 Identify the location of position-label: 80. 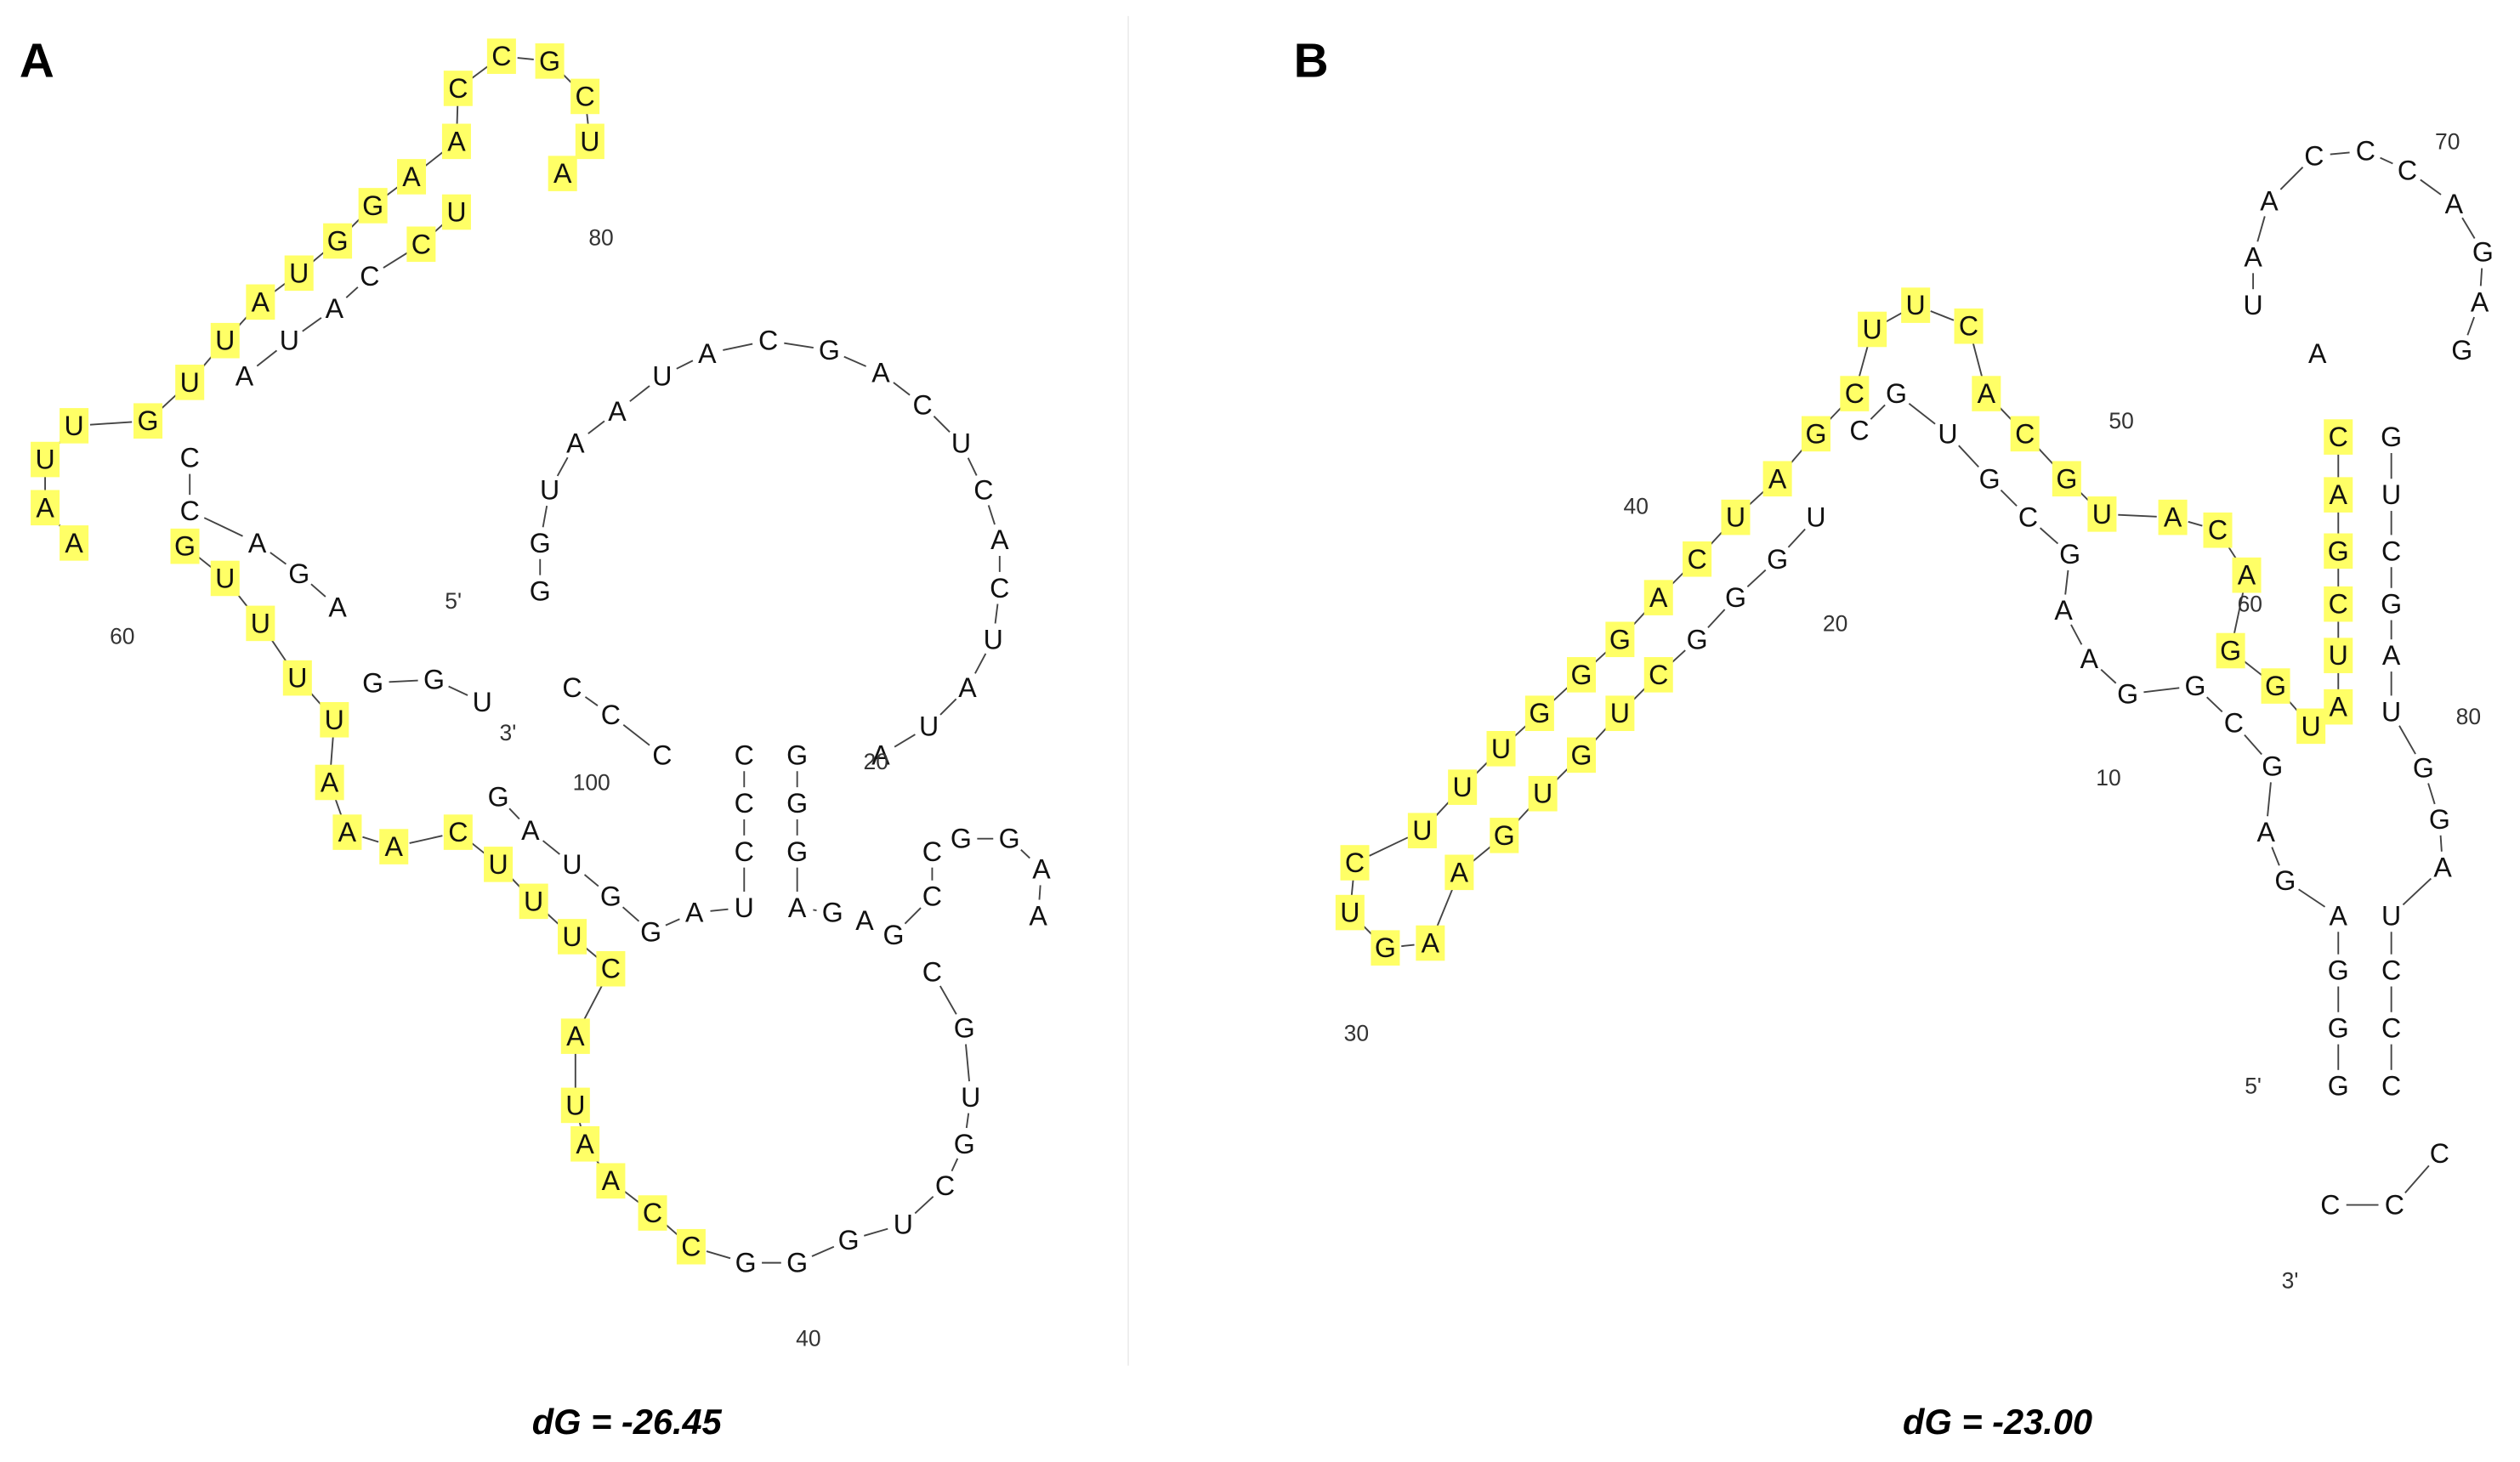
(600, 238).